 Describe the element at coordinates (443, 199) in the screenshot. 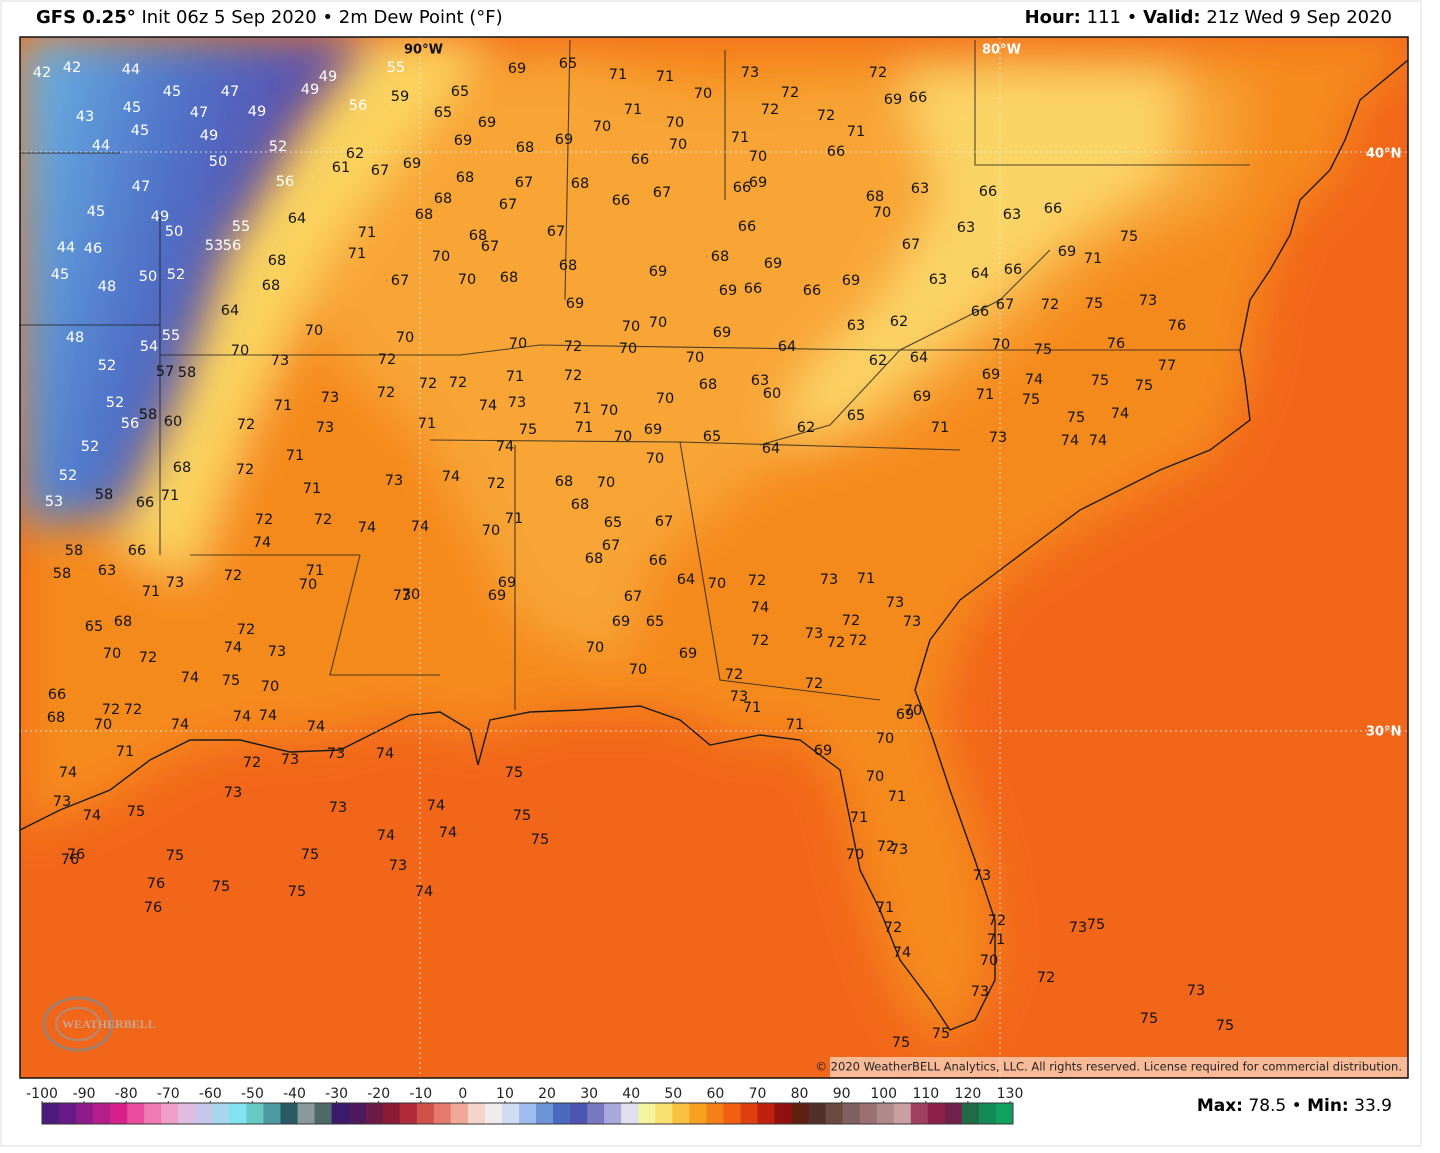

I see `station-value: 68` at that location.